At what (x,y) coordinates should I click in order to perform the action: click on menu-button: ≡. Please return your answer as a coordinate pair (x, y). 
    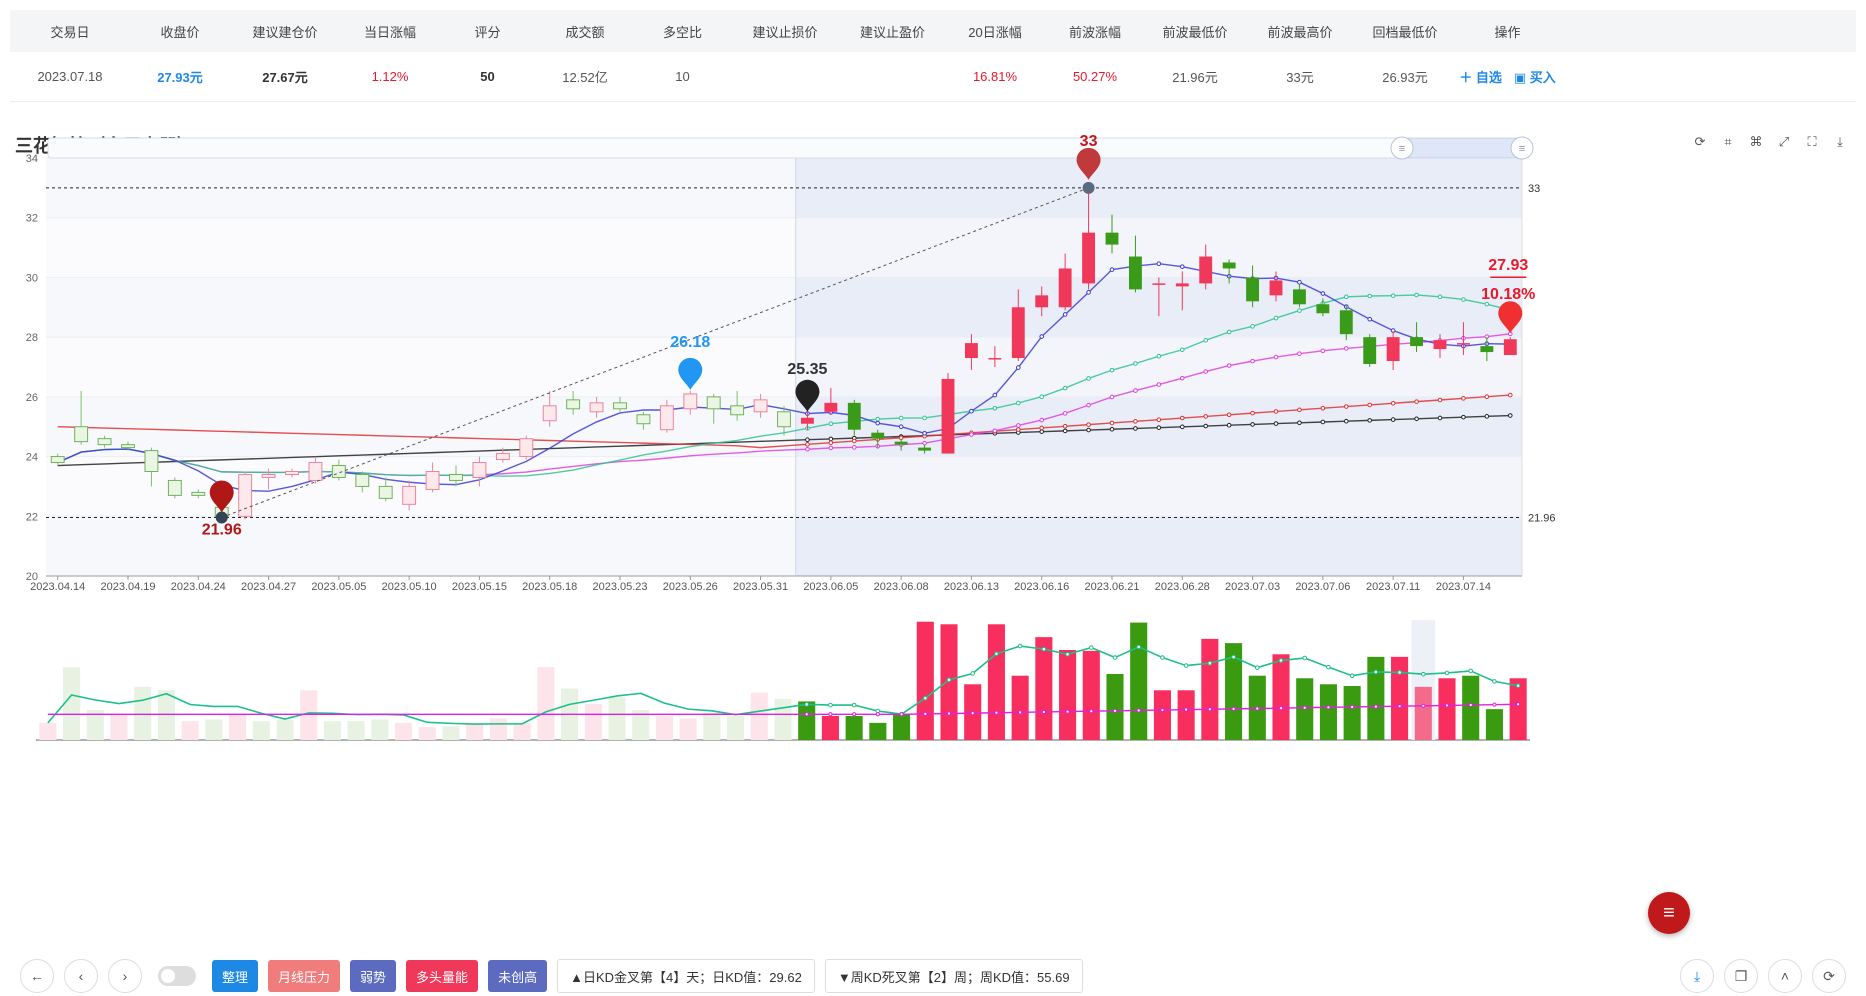
    Looking at the image, I should click on (1669, 913).